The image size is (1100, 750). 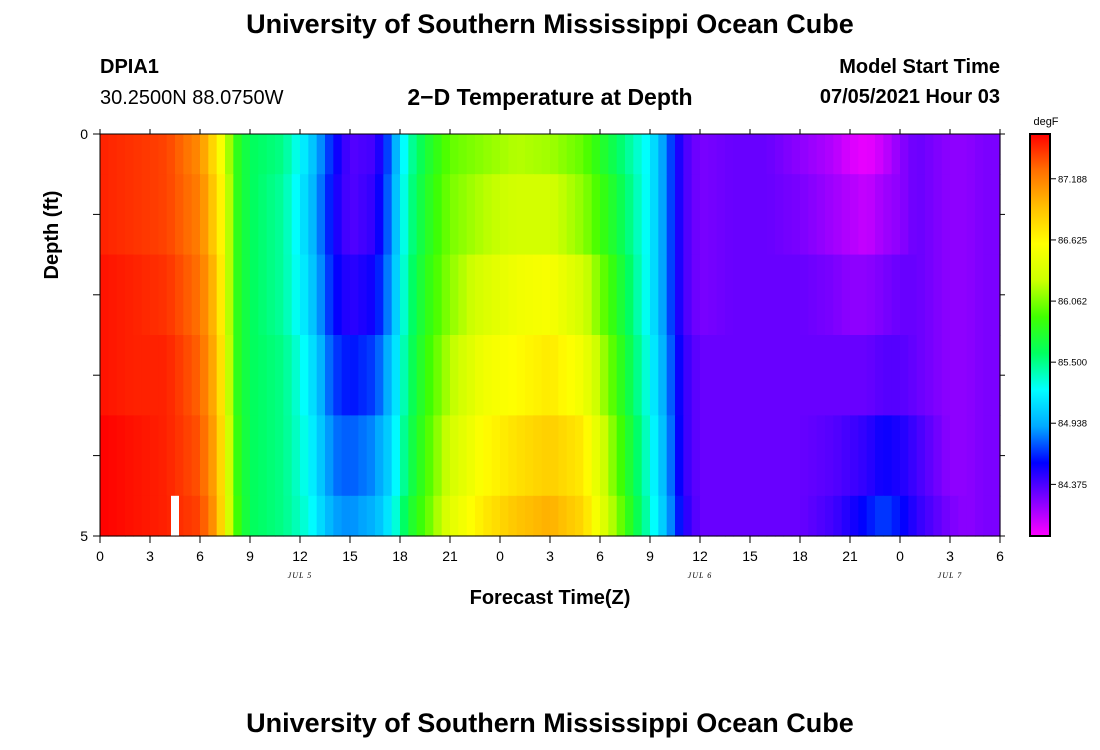 What do you see at coordinates (100, 556) in the screenshot?
I see `x-tick-label: 0` at bounding box center [100, 556].